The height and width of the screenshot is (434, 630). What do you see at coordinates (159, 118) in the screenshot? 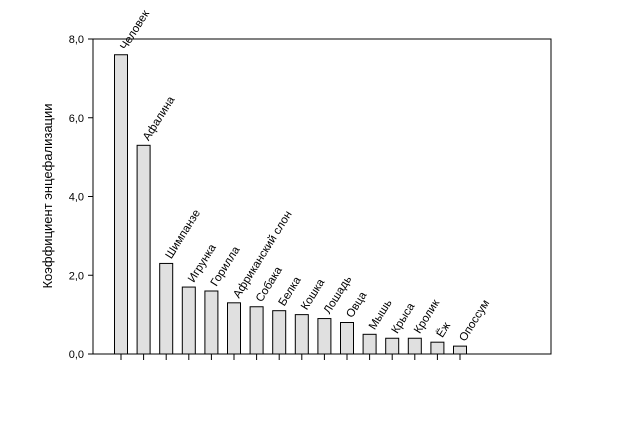
I see `bar-label: Афалина` at bounding box center [159, 118].